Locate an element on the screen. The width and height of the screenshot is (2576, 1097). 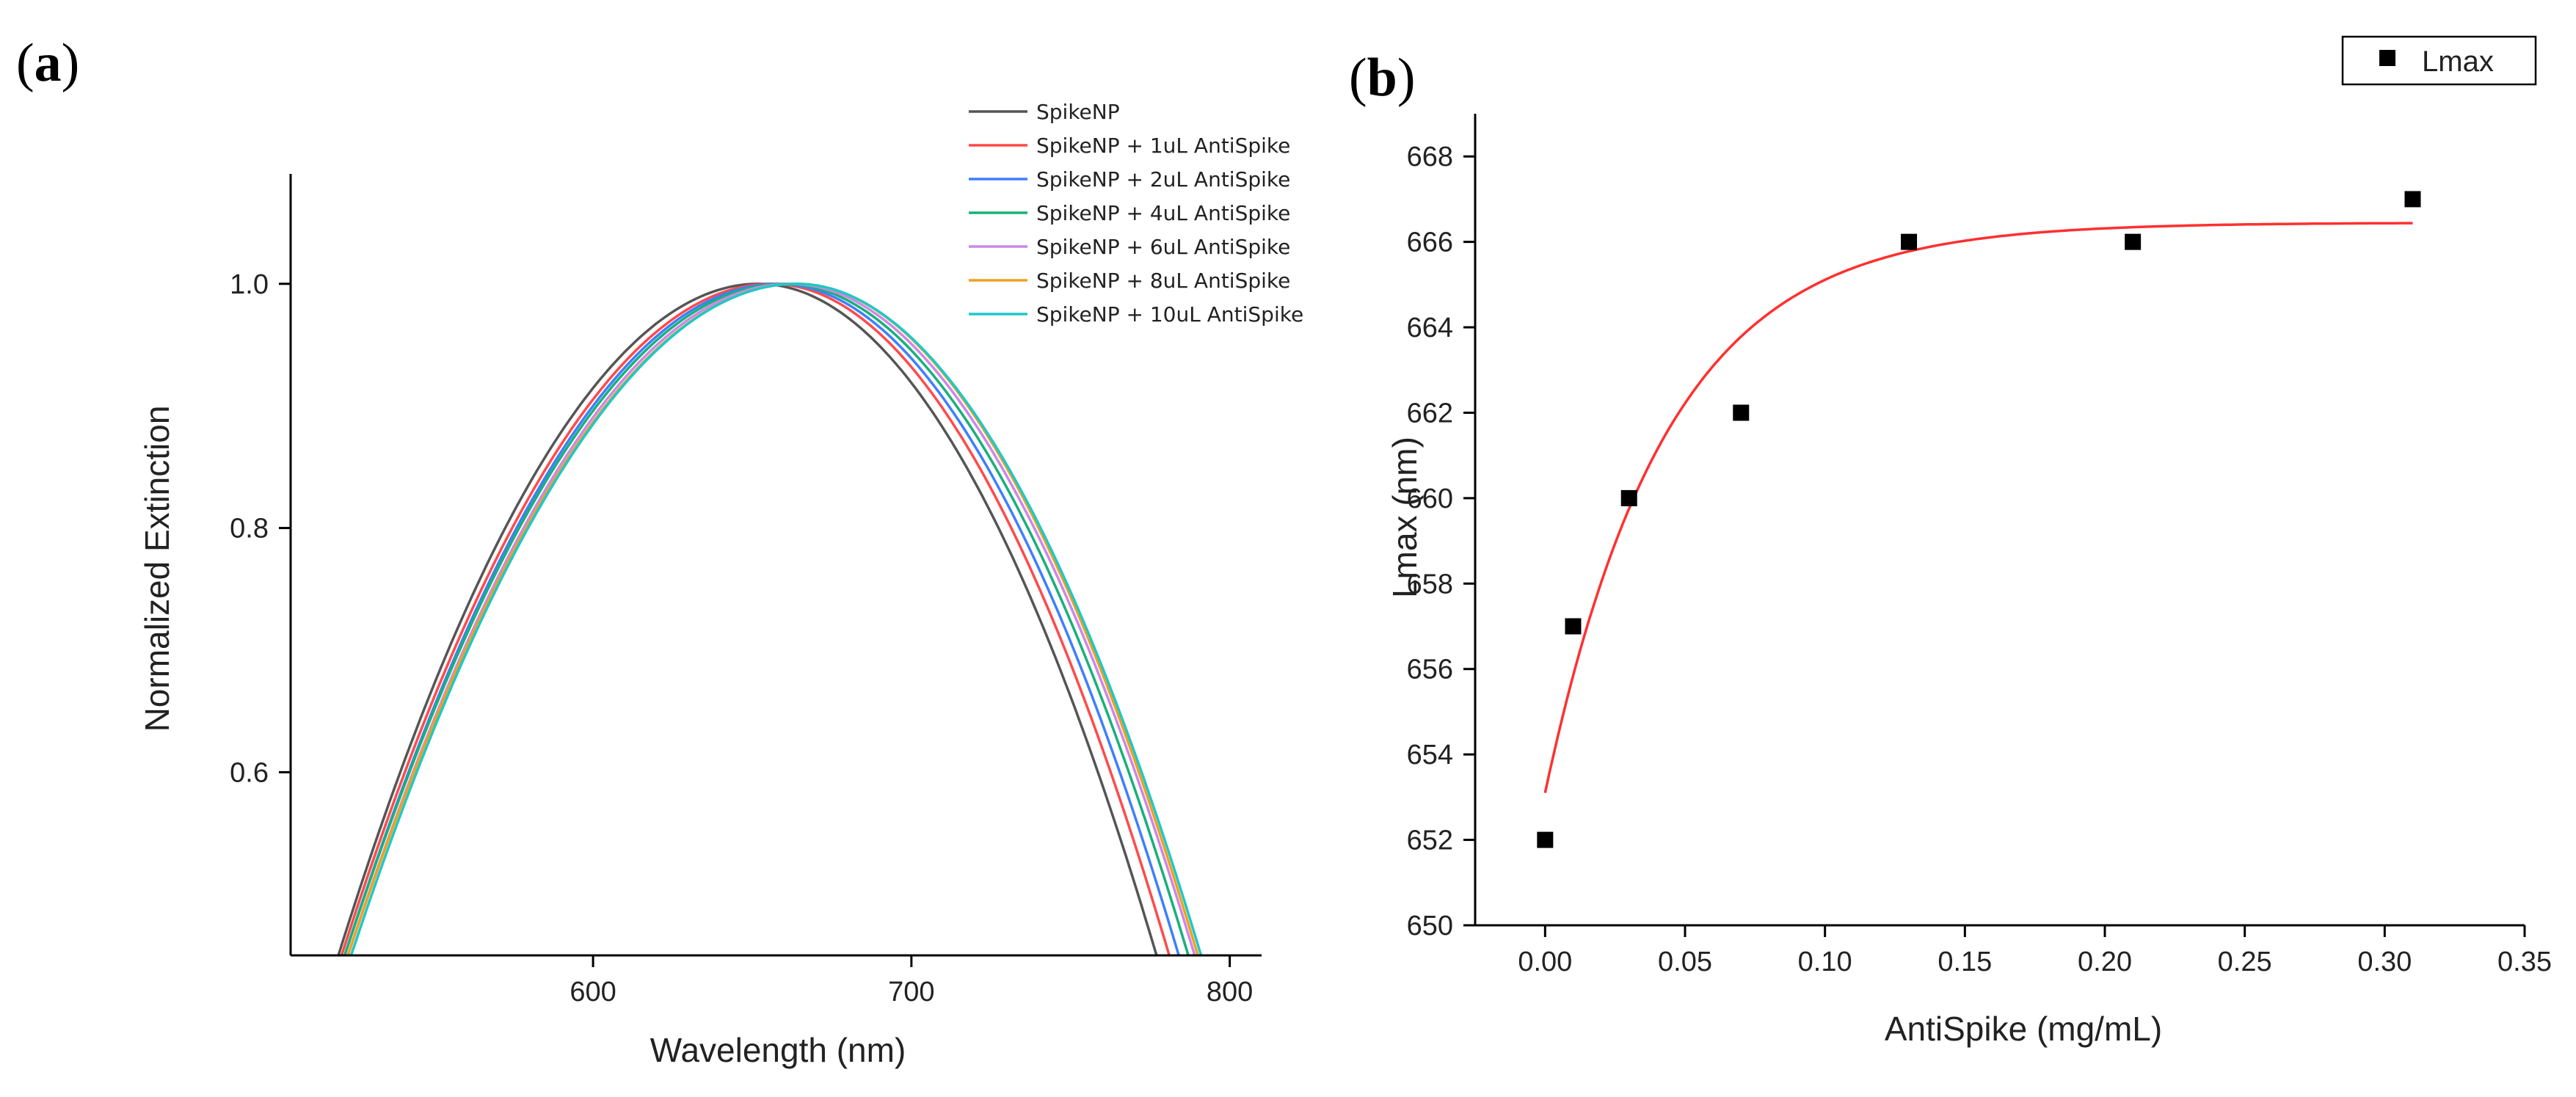
b-xtick-label: 0.10 is located at coordinates (1825, 962).